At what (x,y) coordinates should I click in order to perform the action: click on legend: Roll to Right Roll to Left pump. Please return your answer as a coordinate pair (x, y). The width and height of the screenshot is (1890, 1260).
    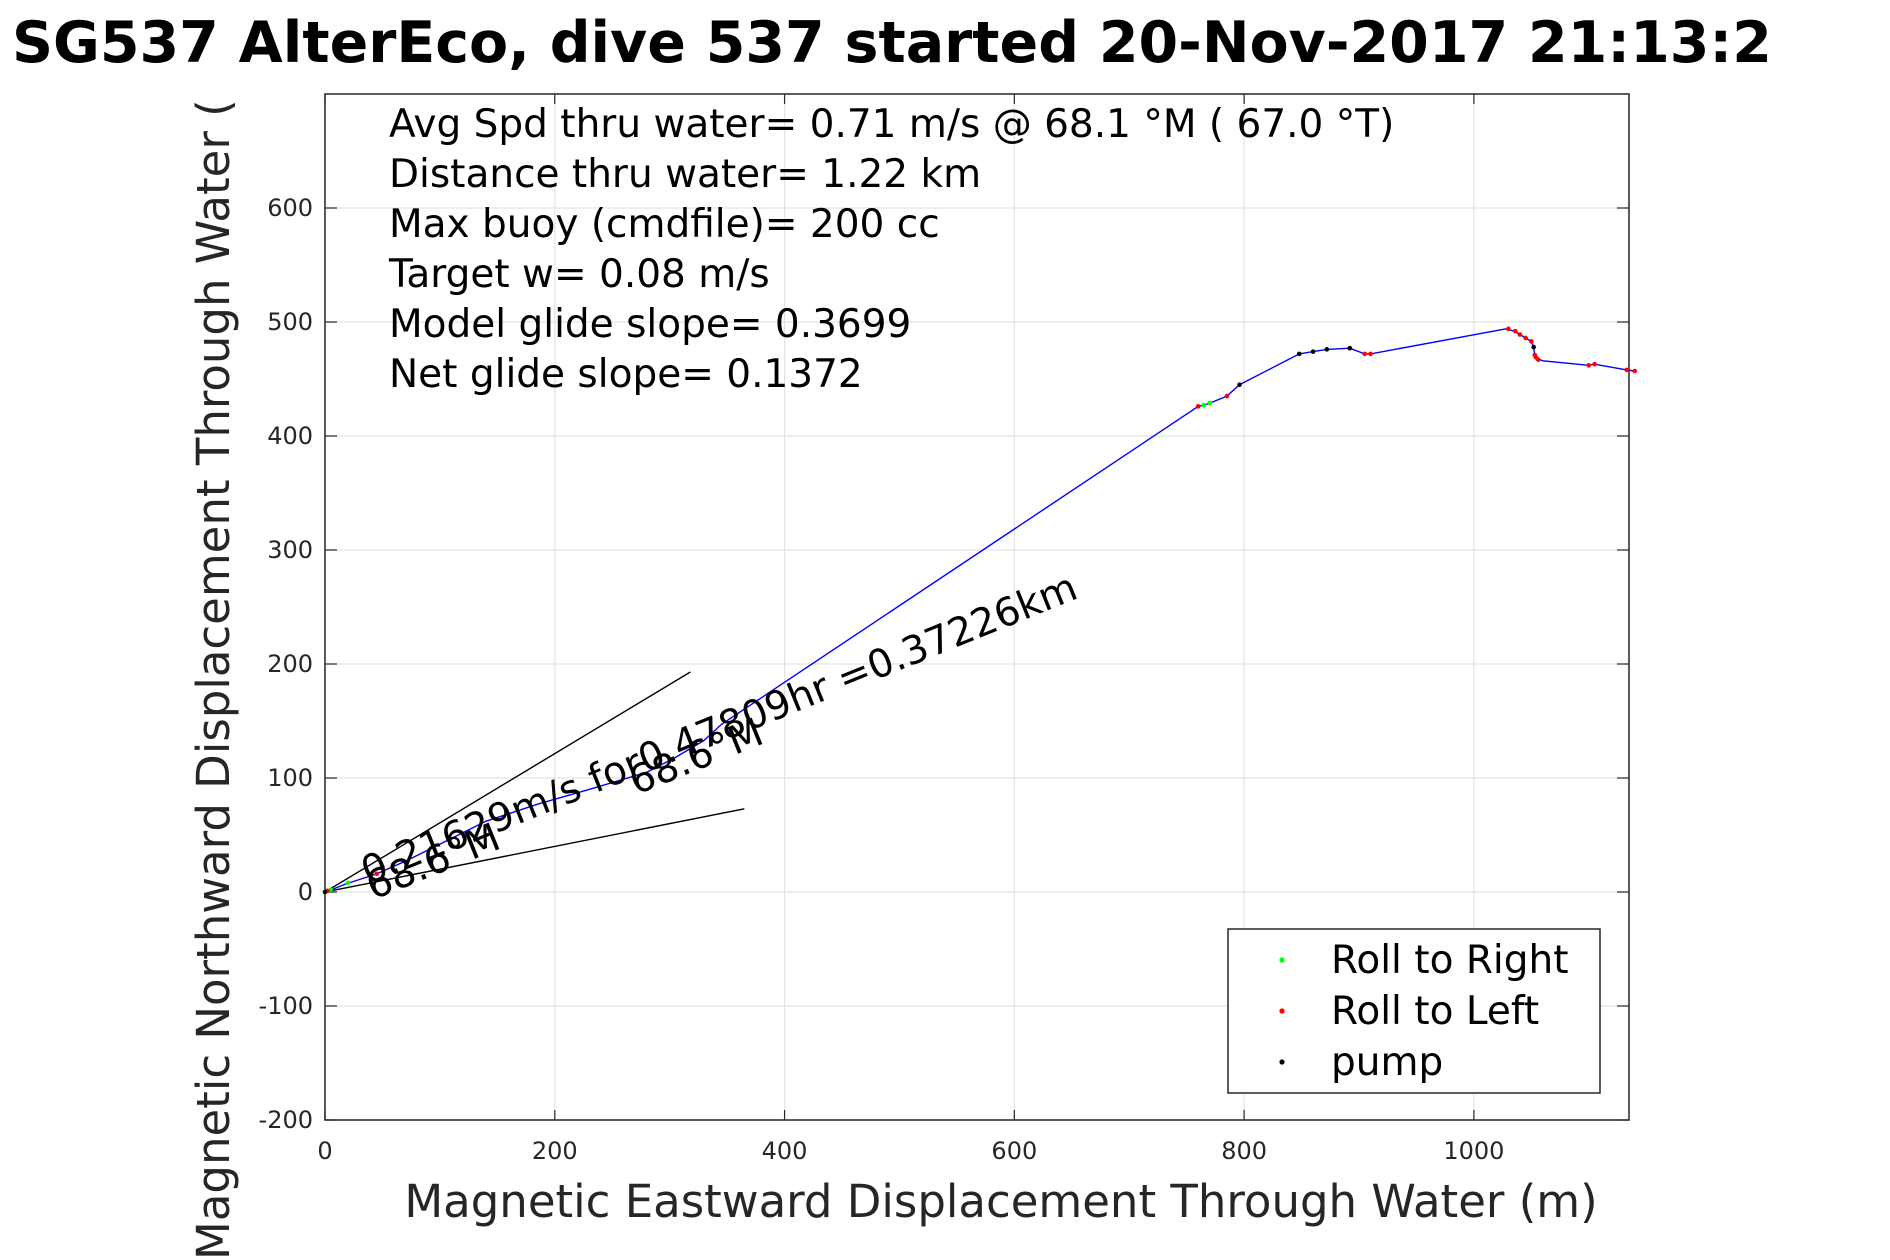
    Looking at the image, I should click on (1414, 1011).